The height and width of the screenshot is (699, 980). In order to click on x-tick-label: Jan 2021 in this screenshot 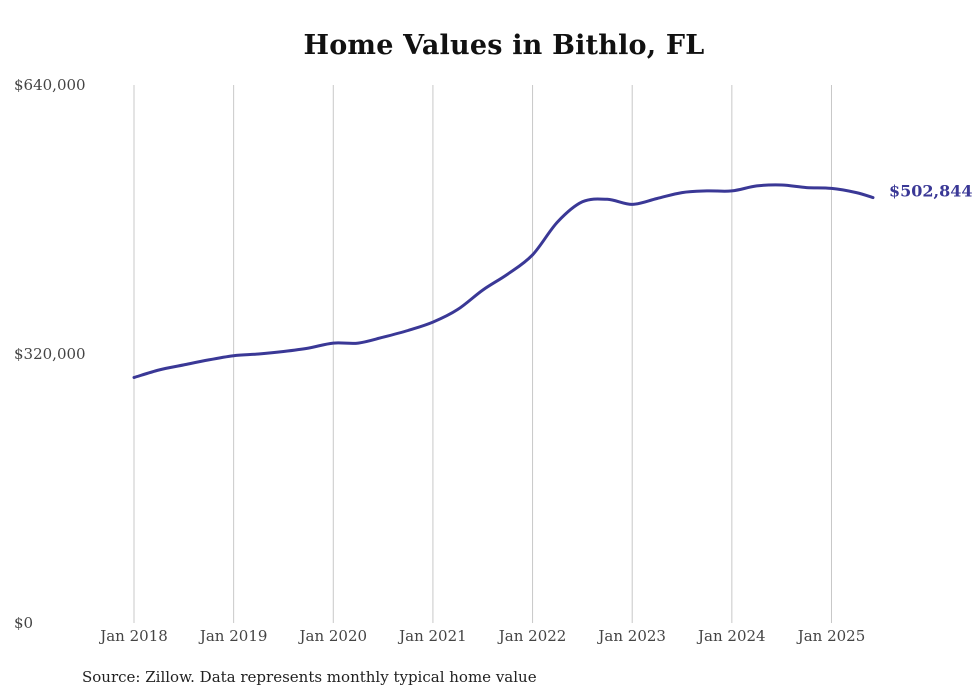, I will do `click(432, 636)`.